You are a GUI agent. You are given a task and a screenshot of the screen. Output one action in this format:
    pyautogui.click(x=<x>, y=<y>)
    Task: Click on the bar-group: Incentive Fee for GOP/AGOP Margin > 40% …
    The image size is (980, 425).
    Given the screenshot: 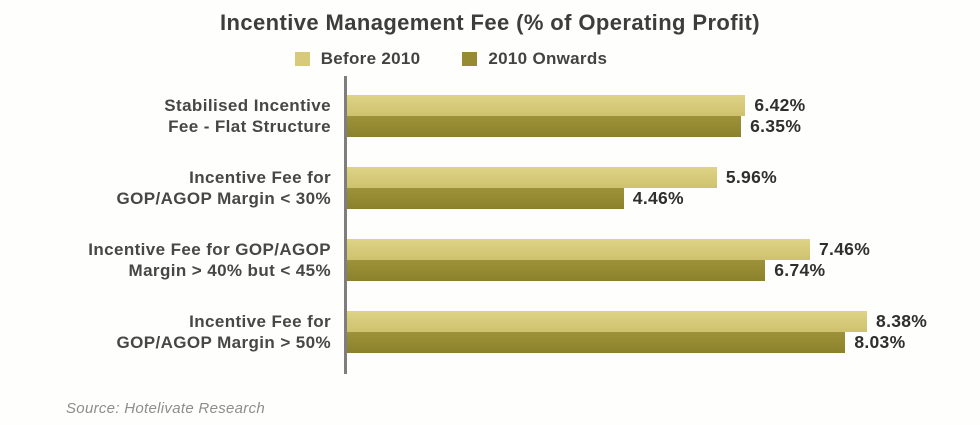 What is the action you would take?
    pyautogui.click(x=490, y=260)
    